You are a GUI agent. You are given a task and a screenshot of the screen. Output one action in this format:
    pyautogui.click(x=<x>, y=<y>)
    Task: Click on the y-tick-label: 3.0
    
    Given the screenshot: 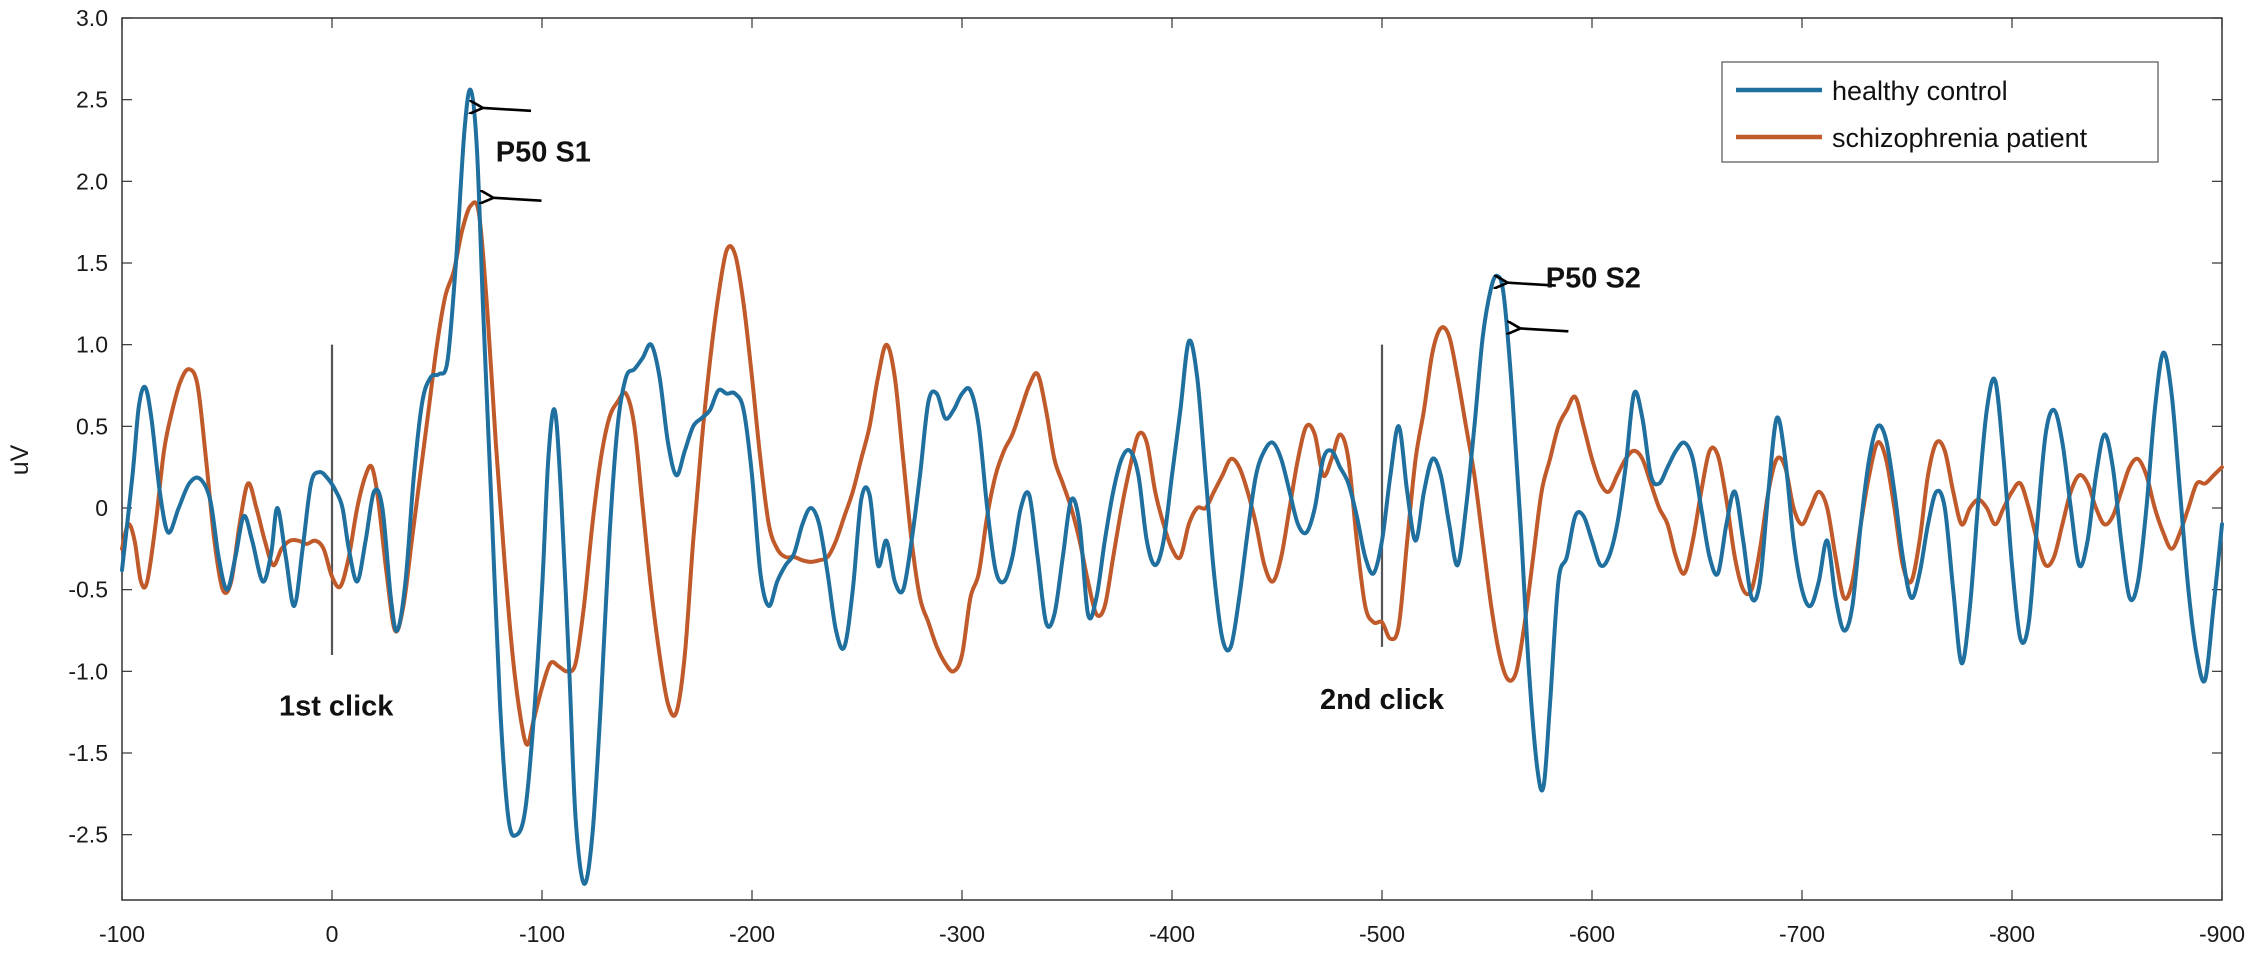 What is the action you would take?
    pyautogui.click(x=92, y=18)
    